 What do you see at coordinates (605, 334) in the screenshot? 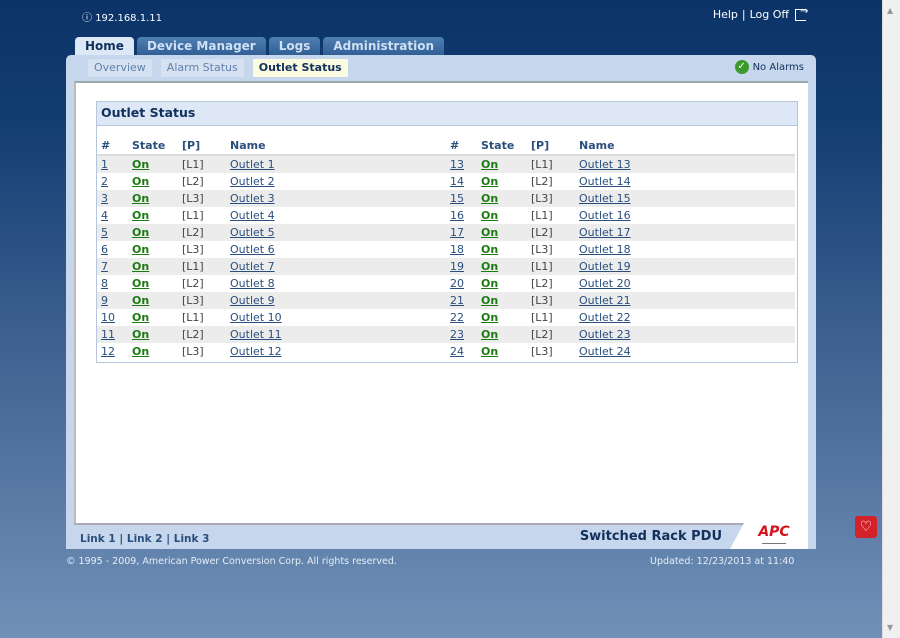
I see `outlet-name-link: Outlet 23` at bounding box center [605, 334].